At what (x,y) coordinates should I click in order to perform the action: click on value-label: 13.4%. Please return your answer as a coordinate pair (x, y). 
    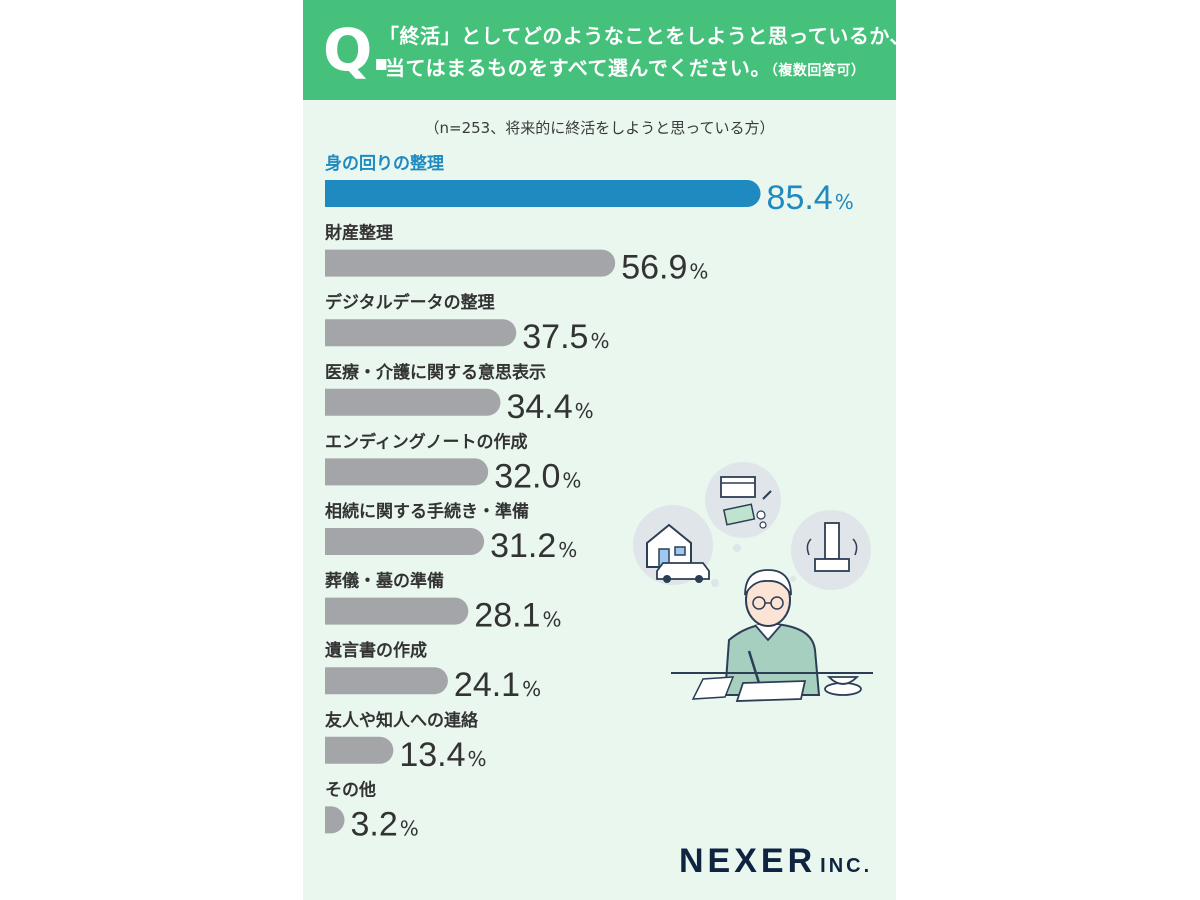
    Looking at the image, I should click on (442, 755).